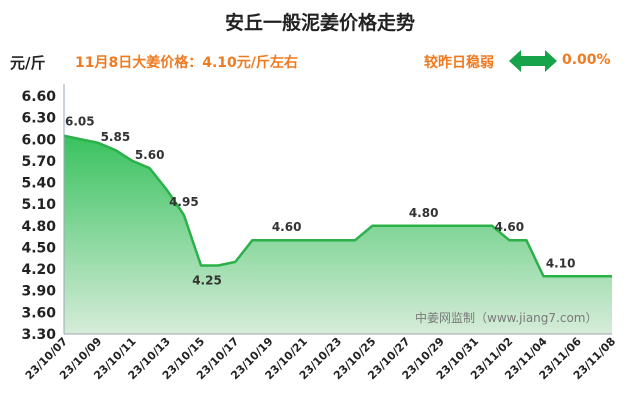 The width and height of the screenshot is (640, 410). Describe the element at coordinates (28, 63) in the screenshot. I see `unit-label: 元/斤` at that location.